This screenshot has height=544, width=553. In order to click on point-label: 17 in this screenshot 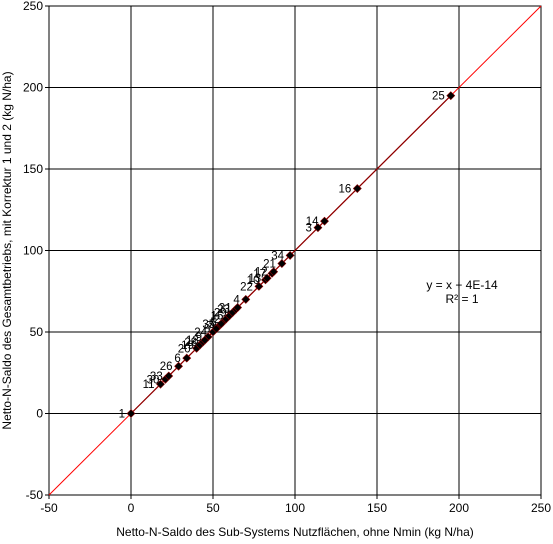, I will do `click(259, 274)`.